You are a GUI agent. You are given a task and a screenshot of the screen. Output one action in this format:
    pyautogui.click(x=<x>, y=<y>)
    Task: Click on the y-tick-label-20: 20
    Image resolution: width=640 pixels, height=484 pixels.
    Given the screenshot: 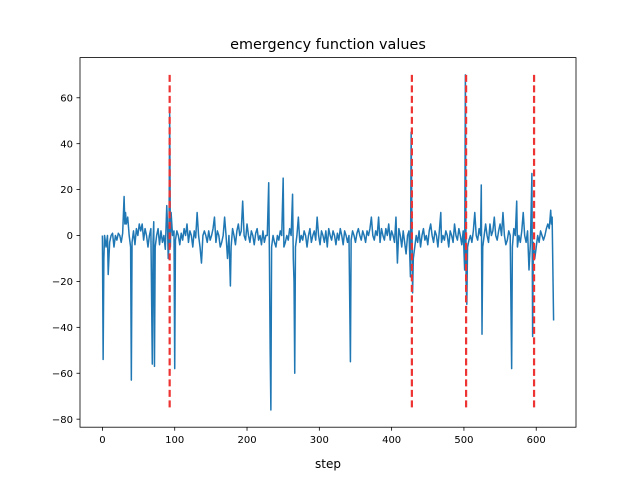 What is the action you would take?
    pyautogui.click(x=66, y=190)
    